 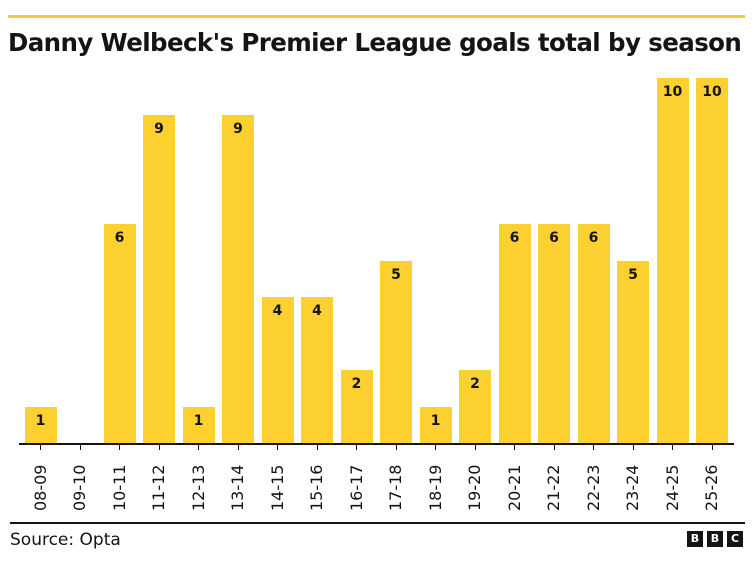 I want to click on x-axis-tick-label: 25-26, so click(x=711, y=488).